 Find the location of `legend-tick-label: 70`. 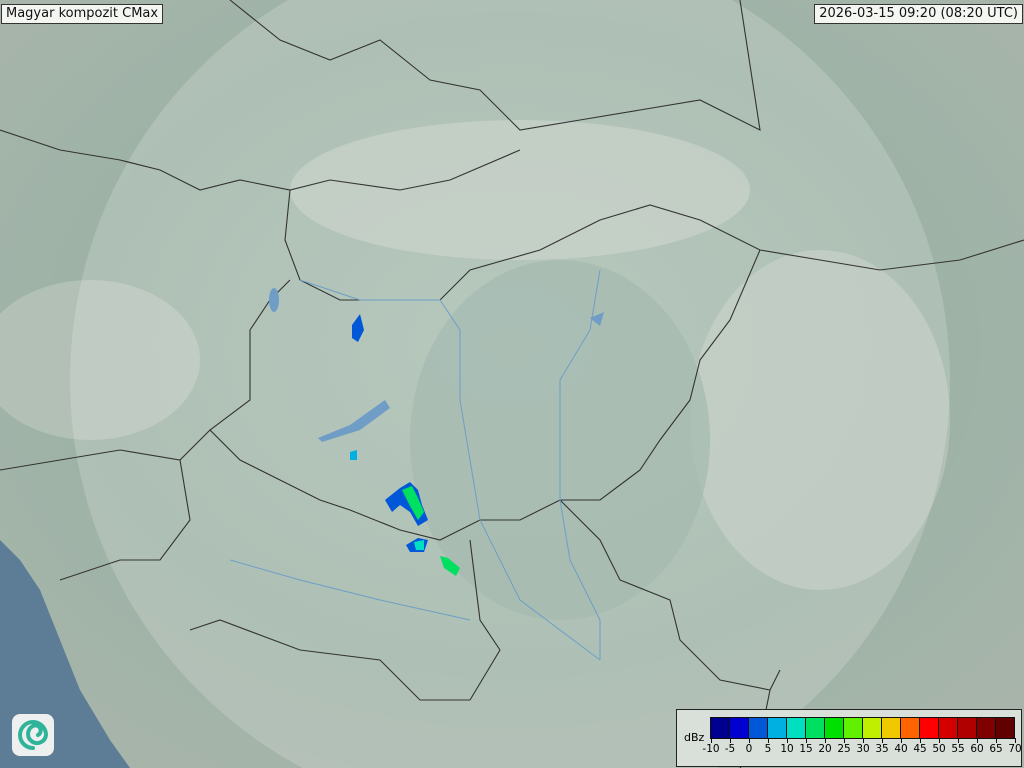

legend-tick-label: 70 is located at coordinates (1015, 749).